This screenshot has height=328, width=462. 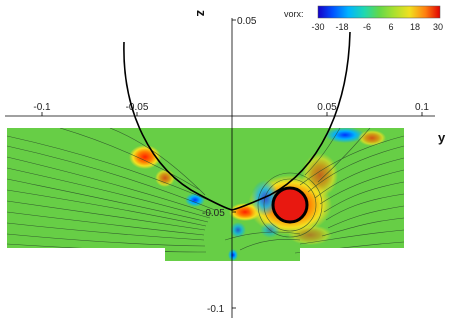 What do you see at coordinates (294, 14) in the screenshot?
I see `colorbar-title: vorx:` at bounding box center [294, 14].